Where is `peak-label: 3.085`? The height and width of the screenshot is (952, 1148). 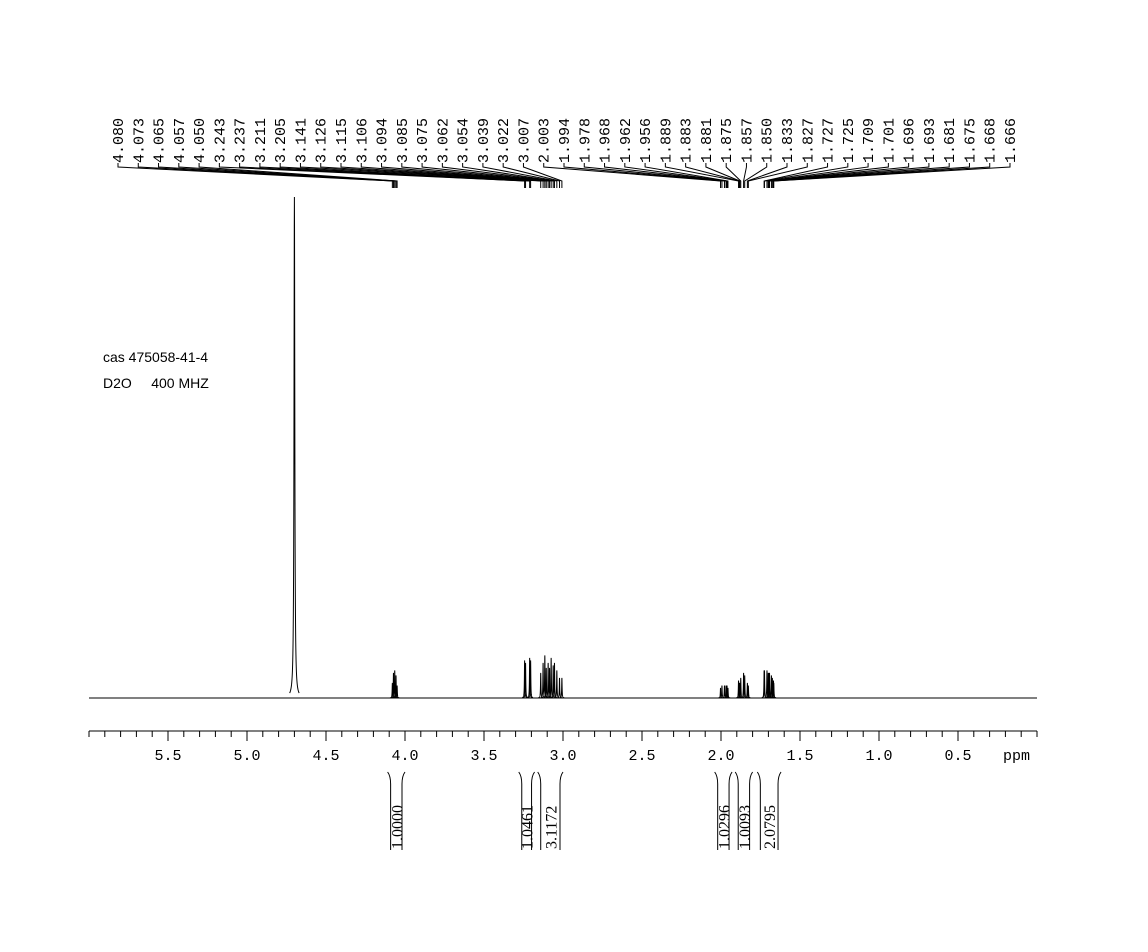 peak-label: 3.085 is located at coordinates (403, 140).